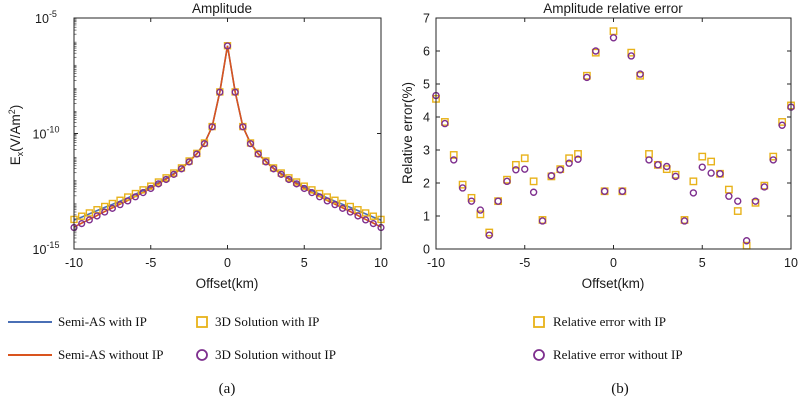 The height and width of the screenshot is (401, 800). Describe the element at coordinates (20, 153) in the screenshot. I see `amplitude-y-label-sub: x` at that location.